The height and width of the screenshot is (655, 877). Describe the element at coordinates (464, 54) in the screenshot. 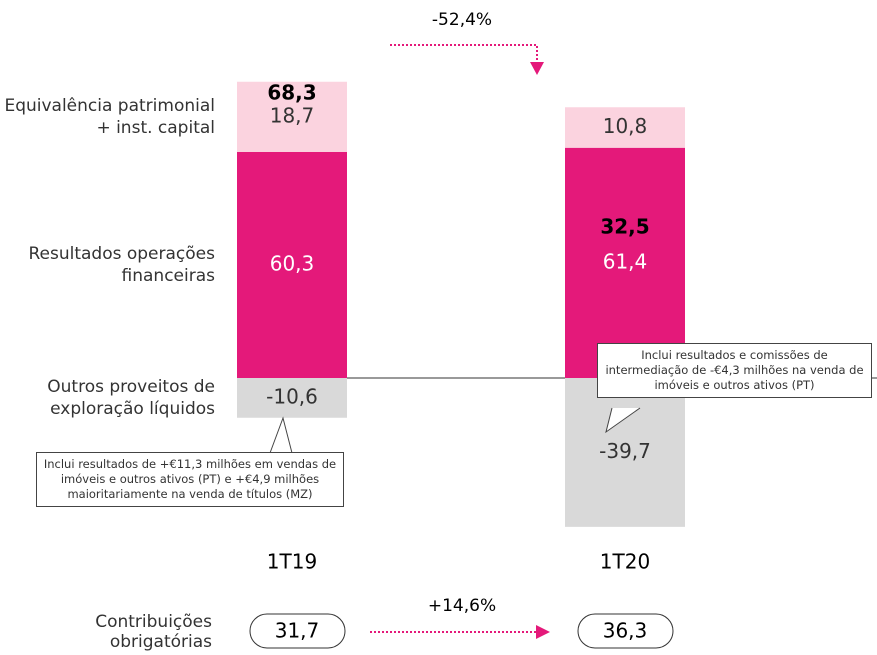

I see `arrow` at that location.